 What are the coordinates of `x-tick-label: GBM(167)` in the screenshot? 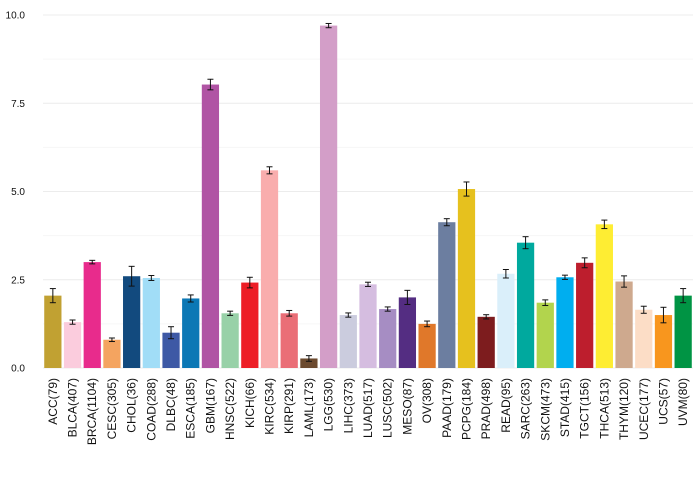 It's located at (210, 405).